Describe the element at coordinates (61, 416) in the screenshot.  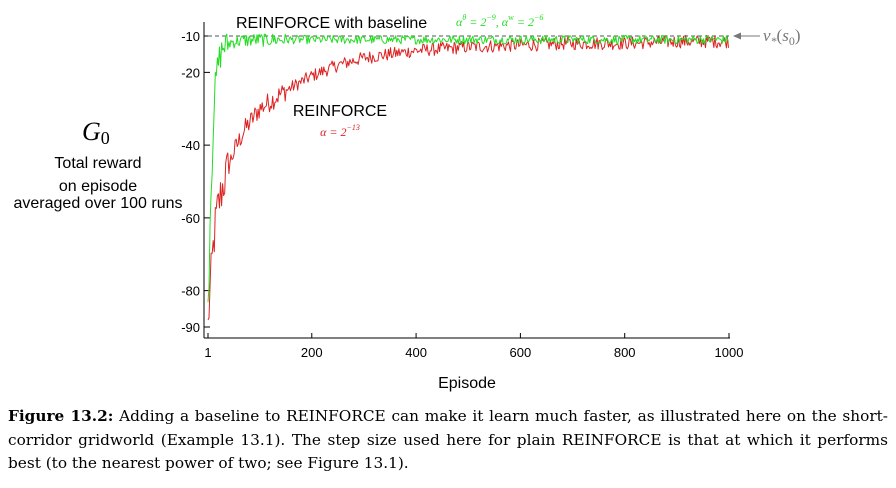
I see `caption-label: Figure 13.2:` at that location.